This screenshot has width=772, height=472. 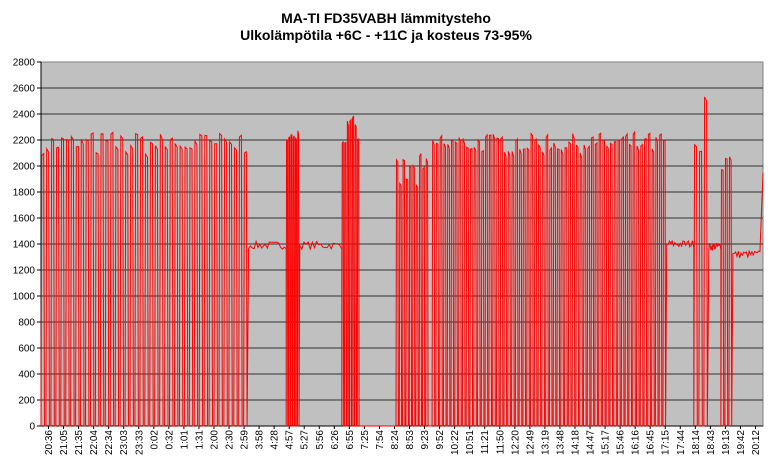 I want to click on x-tick-label: 16:45, so click(x=651, y=442).